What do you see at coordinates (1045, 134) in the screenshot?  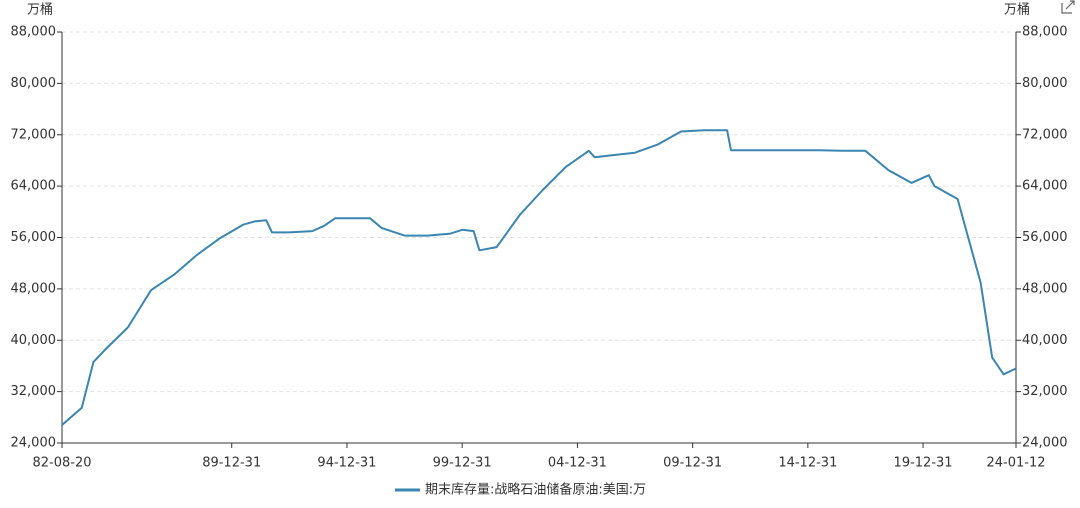 I see `y2-tick-label: 72,000` at bounding box center [1045, 134].